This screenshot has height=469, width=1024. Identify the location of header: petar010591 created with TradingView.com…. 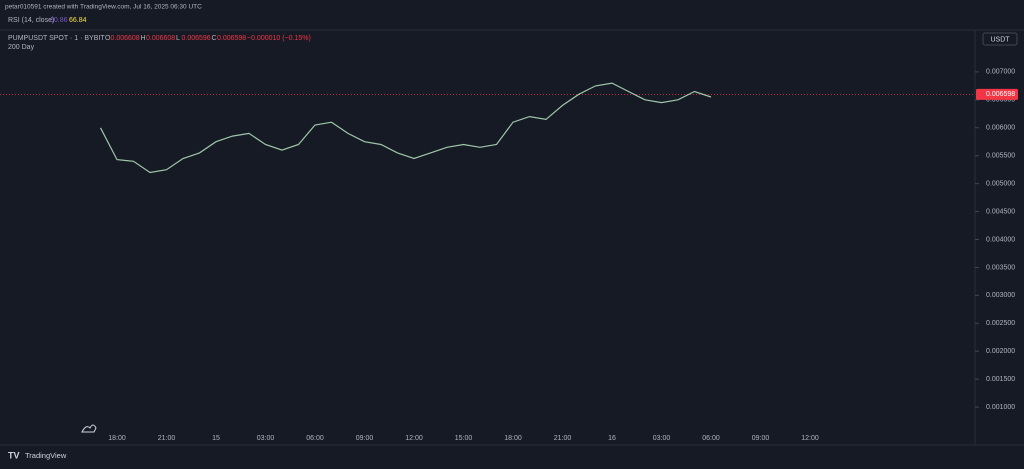
(103, 7).